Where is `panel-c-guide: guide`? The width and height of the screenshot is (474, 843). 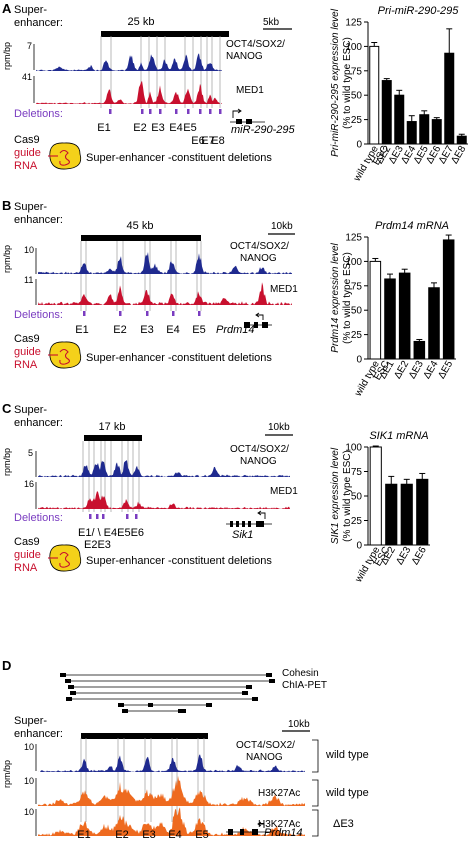 panel-c-guide: guide is located at coordinates (27, 555).